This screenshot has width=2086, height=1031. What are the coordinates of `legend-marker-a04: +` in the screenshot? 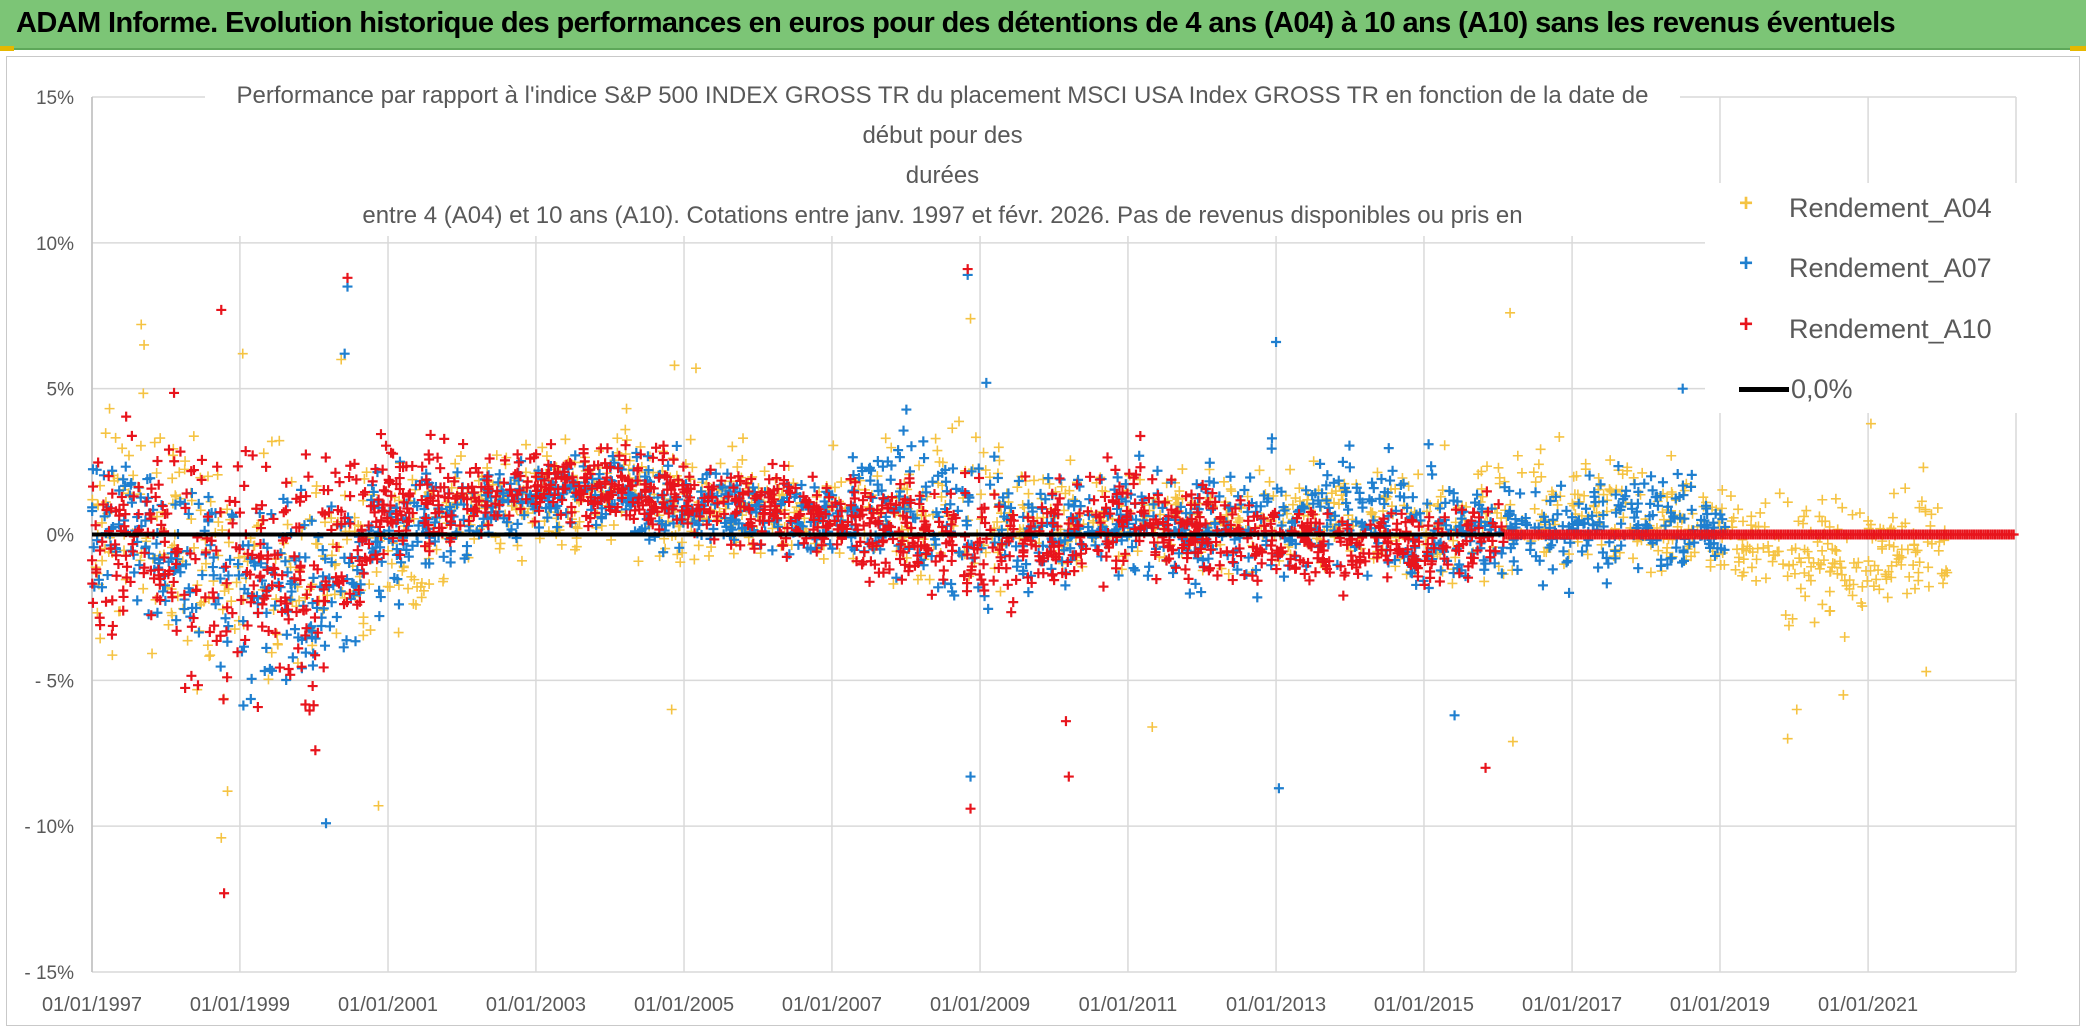 It's located at (1746, 203).